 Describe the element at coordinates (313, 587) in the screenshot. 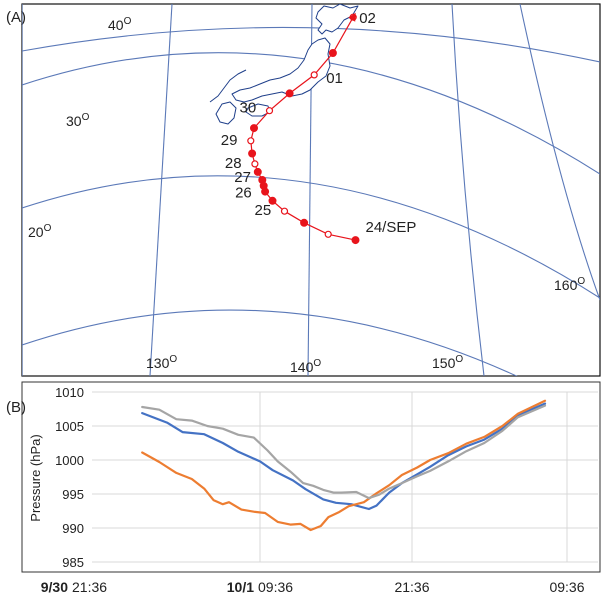

I see `x-tick-labels: 9/30 21:36 10/1 09:36 21:36 09:36` at that location.